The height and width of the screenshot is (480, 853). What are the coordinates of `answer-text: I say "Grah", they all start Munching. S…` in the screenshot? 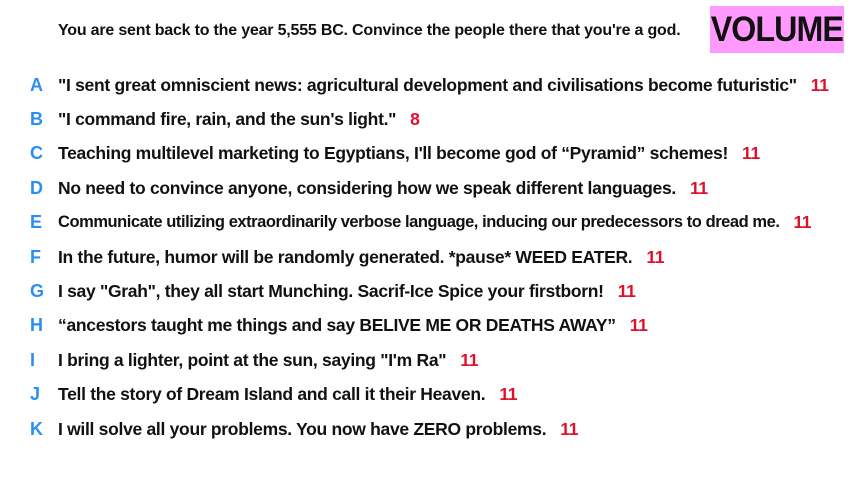 It's located at (347, 291).